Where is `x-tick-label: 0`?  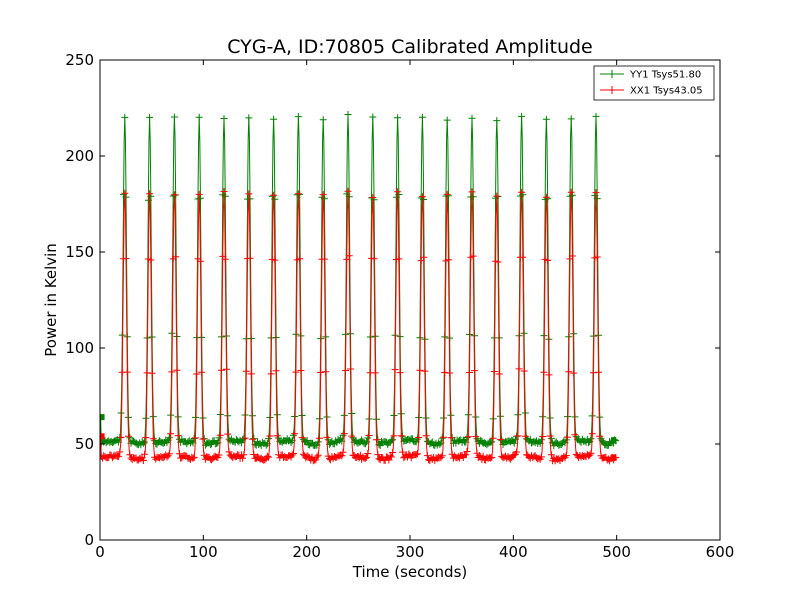
x-tick-label: 0 is located at coordinates (100, 552).